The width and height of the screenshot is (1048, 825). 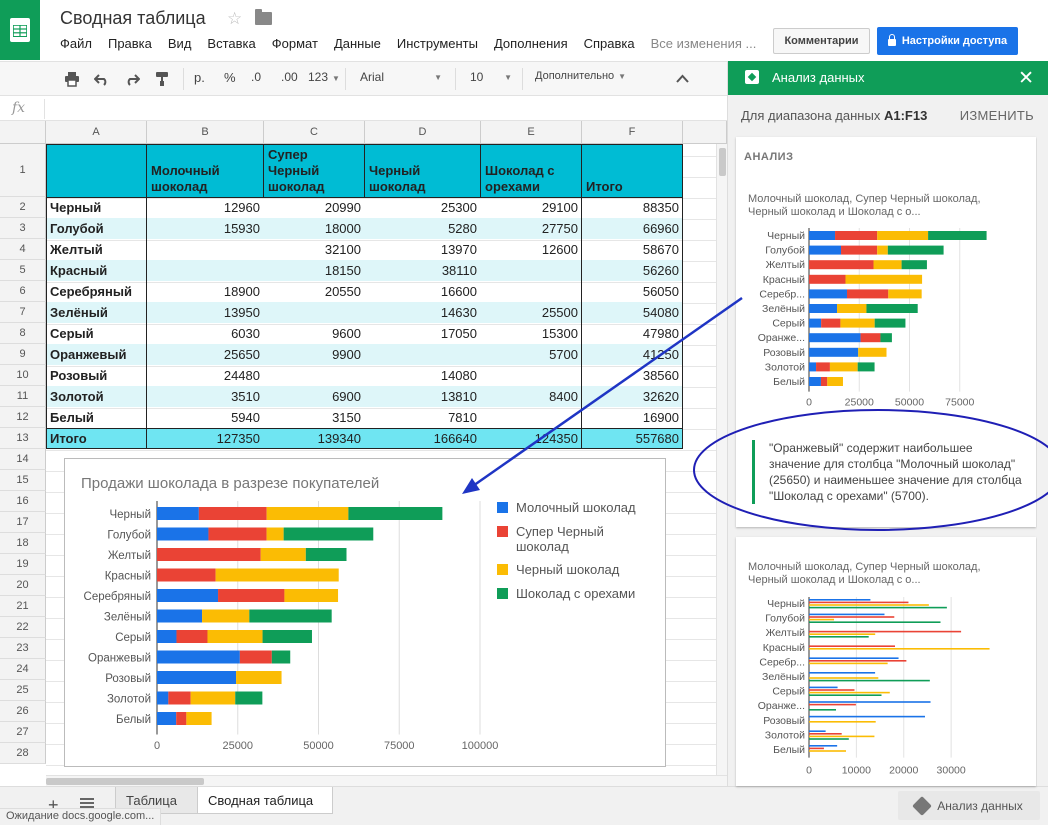 What do you see at coordinates (77, 396) in the screenshot?
I see `row-label-cell: Золотой` at bounding box center [77, 396].